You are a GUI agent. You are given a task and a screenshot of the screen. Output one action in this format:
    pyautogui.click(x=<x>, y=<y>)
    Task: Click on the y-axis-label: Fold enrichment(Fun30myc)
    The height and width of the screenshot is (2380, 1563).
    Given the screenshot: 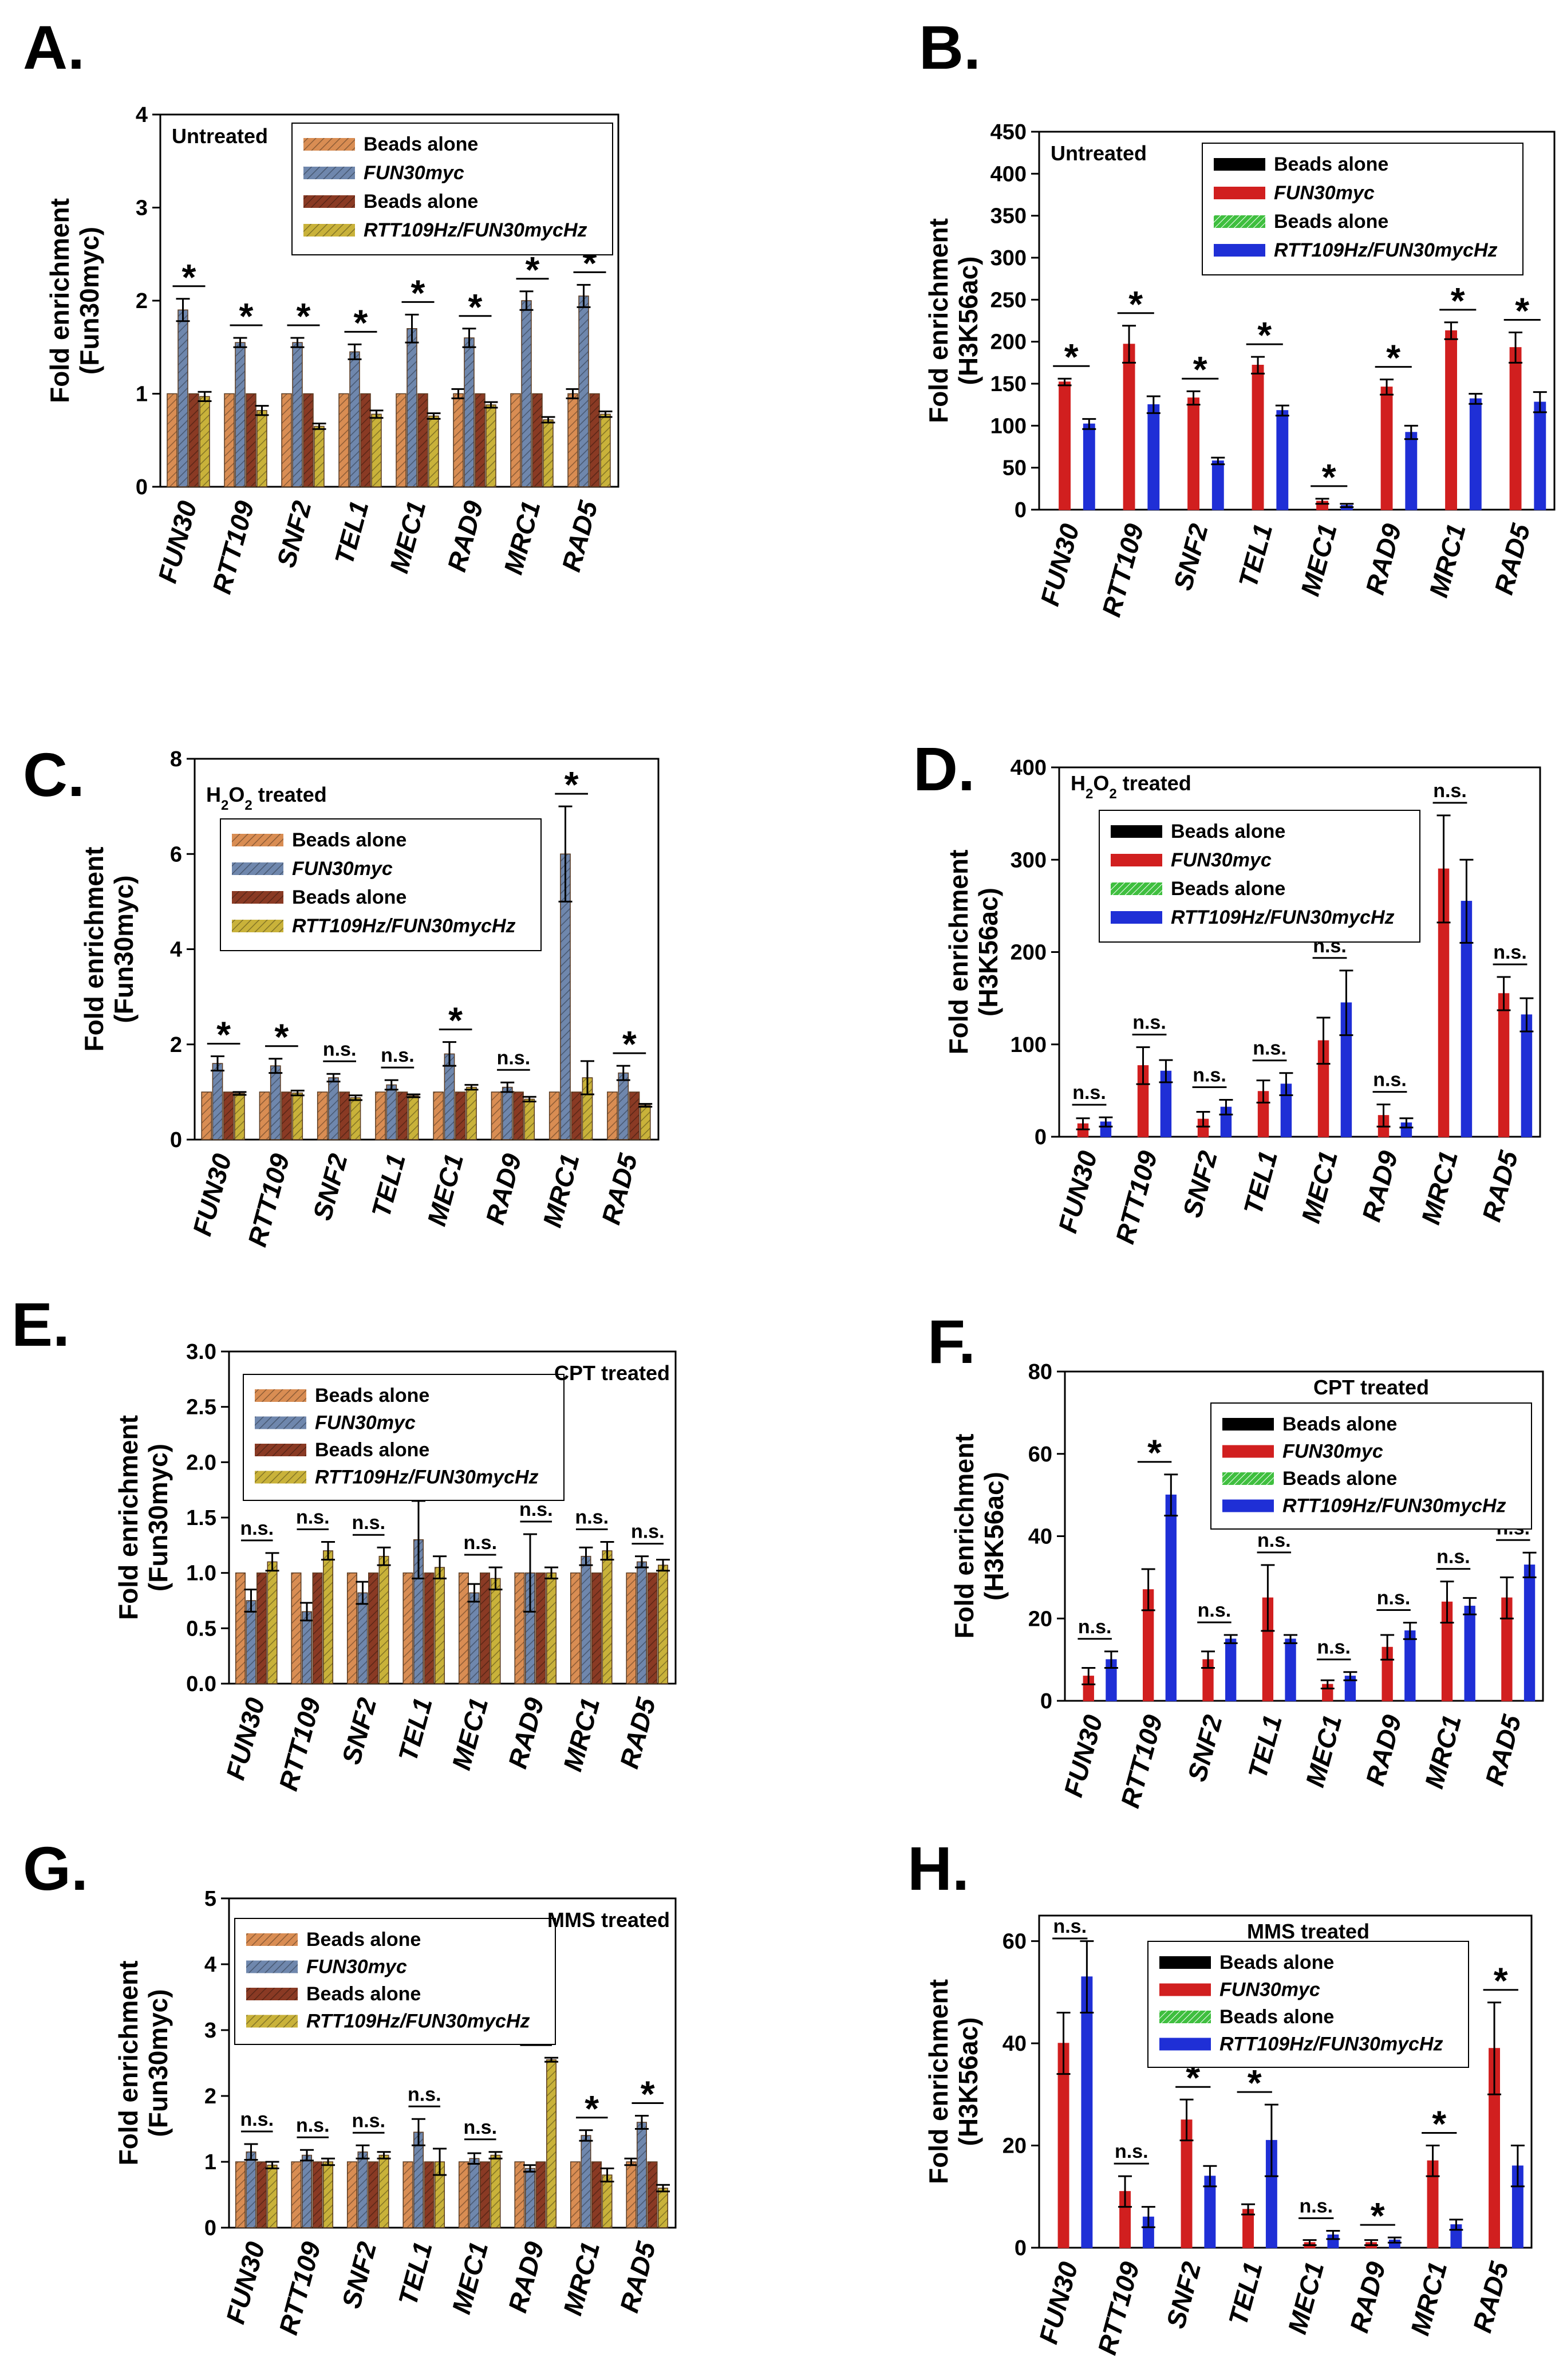 What is the action you would take?
    pyautogui.click(x=109, y=949)
    